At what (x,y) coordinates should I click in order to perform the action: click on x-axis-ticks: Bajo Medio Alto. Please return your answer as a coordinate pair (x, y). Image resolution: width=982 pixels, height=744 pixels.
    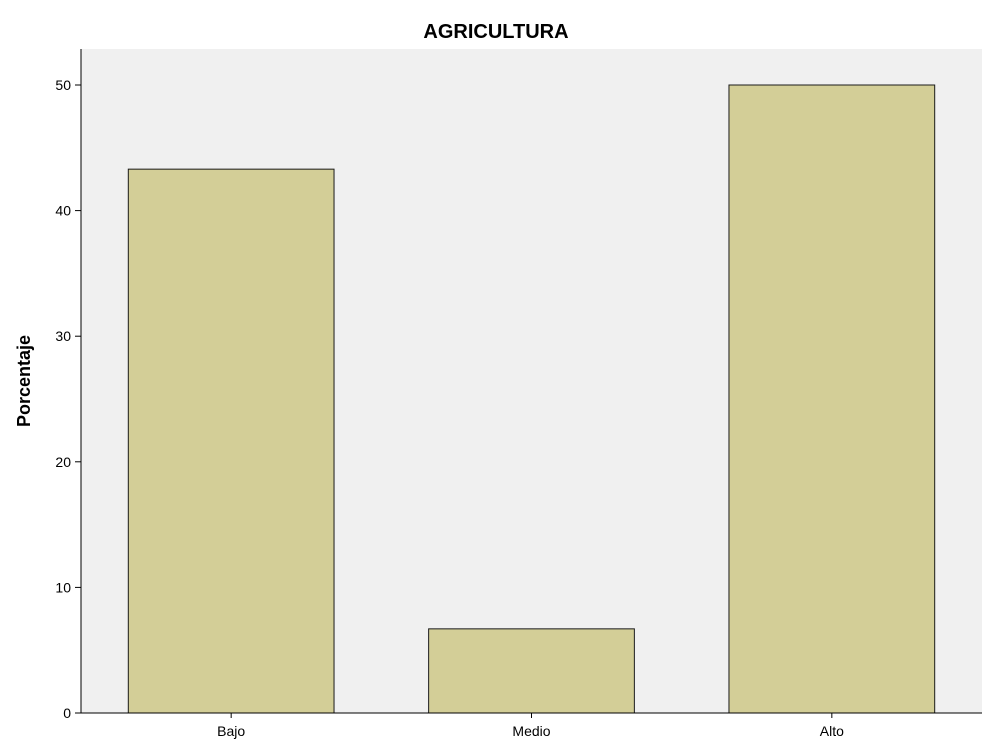
    Looking at the image, I should click on (530, 726).